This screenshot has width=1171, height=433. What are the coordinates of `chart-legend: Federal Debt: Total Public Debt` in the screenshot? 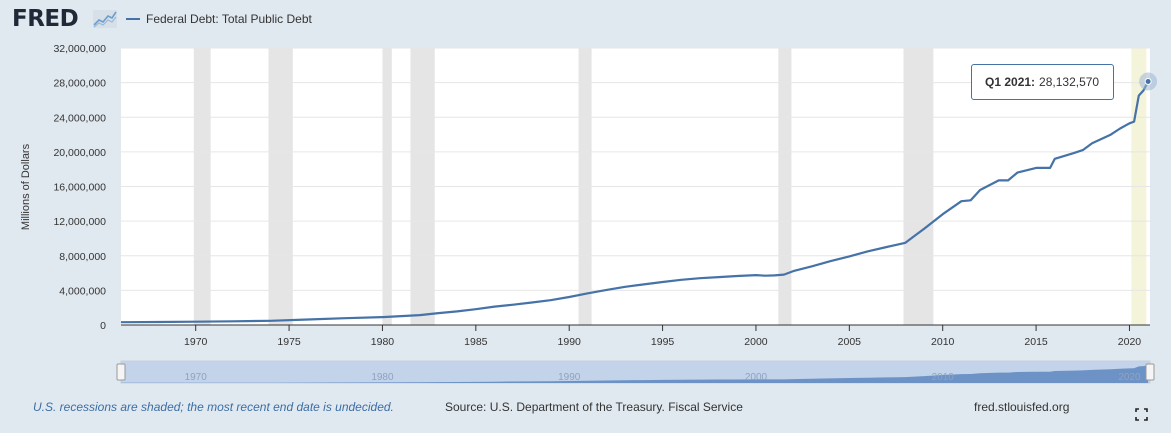 It's located at (219, 19).